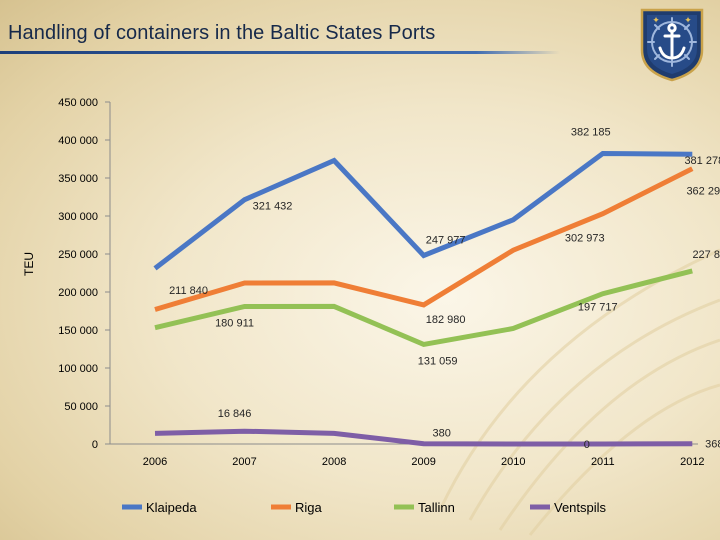  What do you see at coordinates (712, 445) in the screenshot?
I see `data-label: 368` at bounding box center [712, 445].